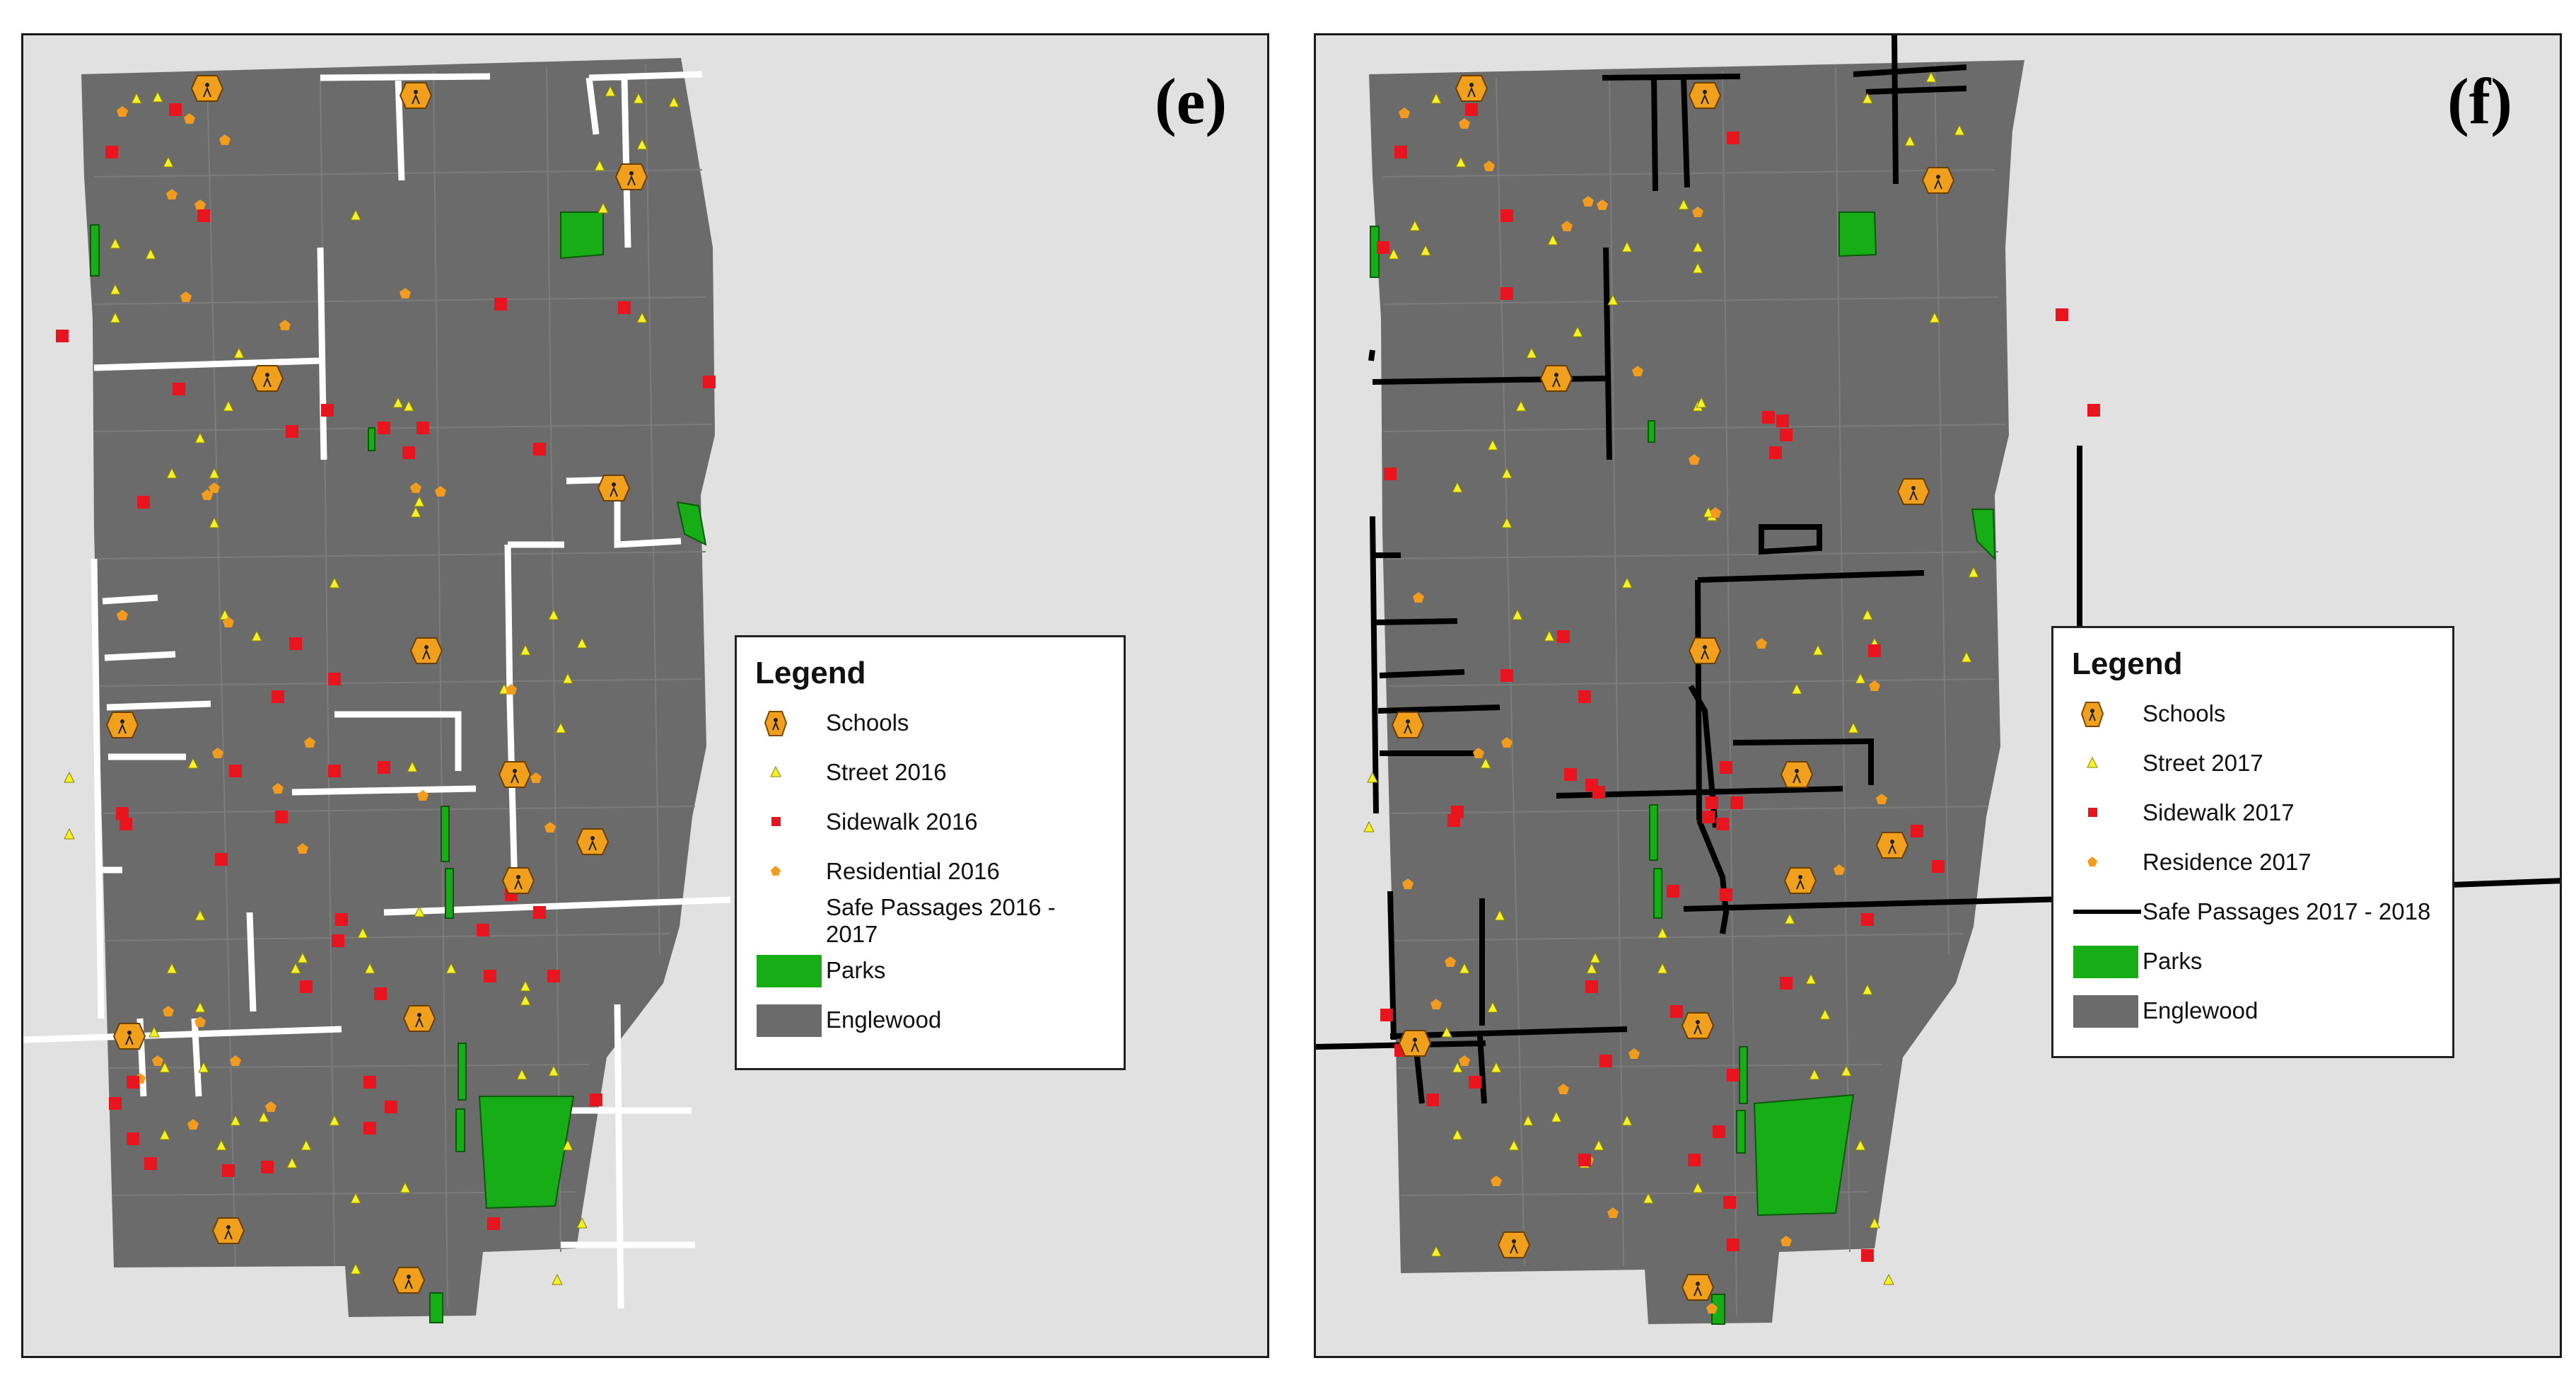 Image resolution: width=2576 pixels, height=1392 pixels. What do you see at coordinates (2254, 713) in the screenshot?
I see `legend-item-schools: Schools` at bounding box center [2254, 713].